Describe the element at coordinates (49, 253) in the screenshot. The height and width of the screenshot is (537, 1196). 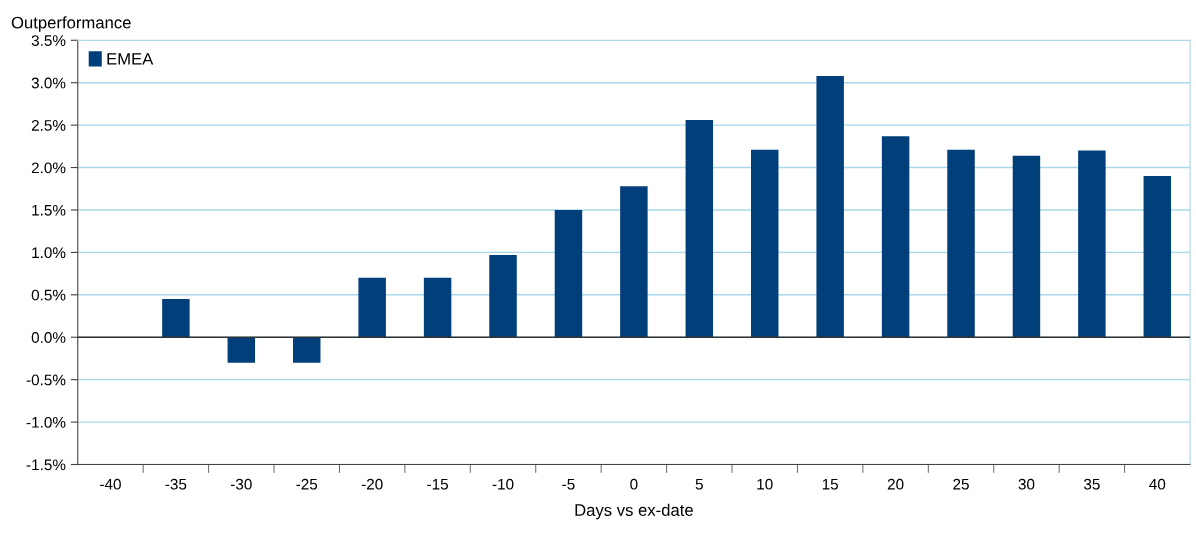
I see `y-tick-label: 1.0%` at that location.